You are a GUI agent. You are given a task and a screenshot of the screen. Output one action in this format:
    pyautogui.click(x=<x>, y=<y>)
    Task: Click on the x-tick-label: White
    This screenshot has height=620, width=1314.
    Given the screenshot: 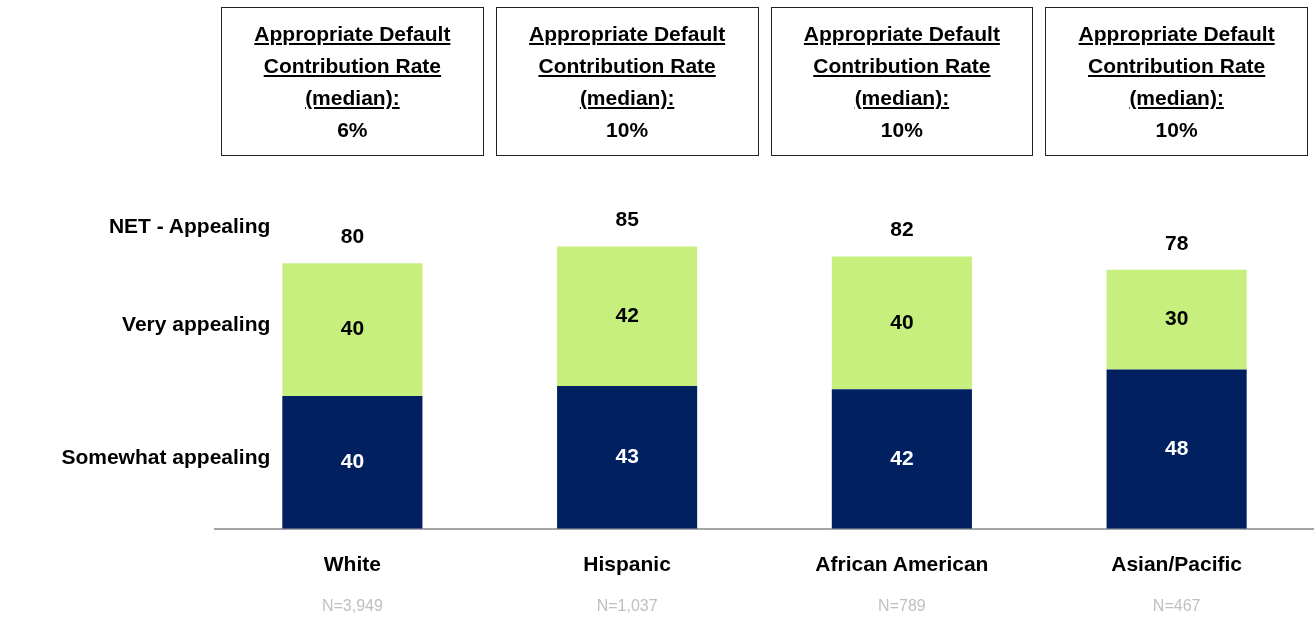 What is the action you would take?
    pyautogui.click(x=352, y=564)
    